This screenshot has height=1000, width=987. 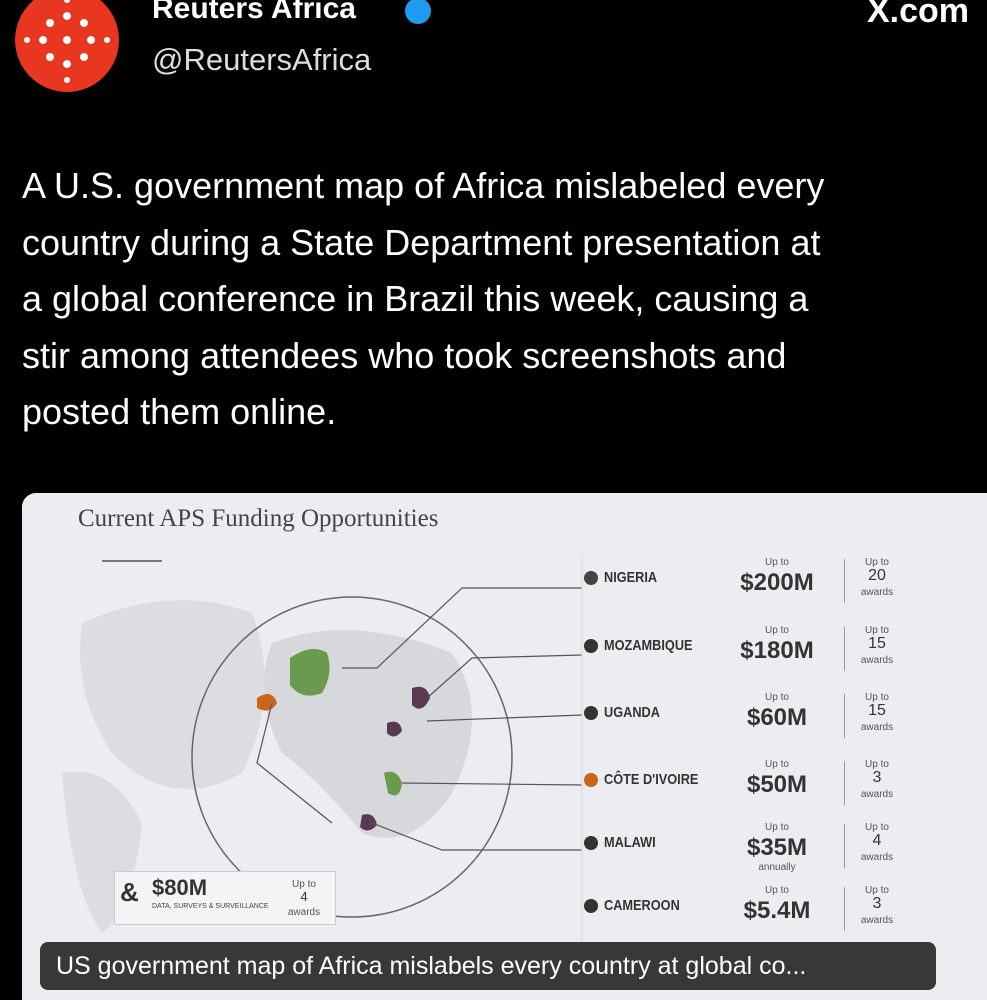 What do you see at coordinates (642, 905) in the screenshot?
I see `country-label: CAMEROON` at bounding box center [642, 905].